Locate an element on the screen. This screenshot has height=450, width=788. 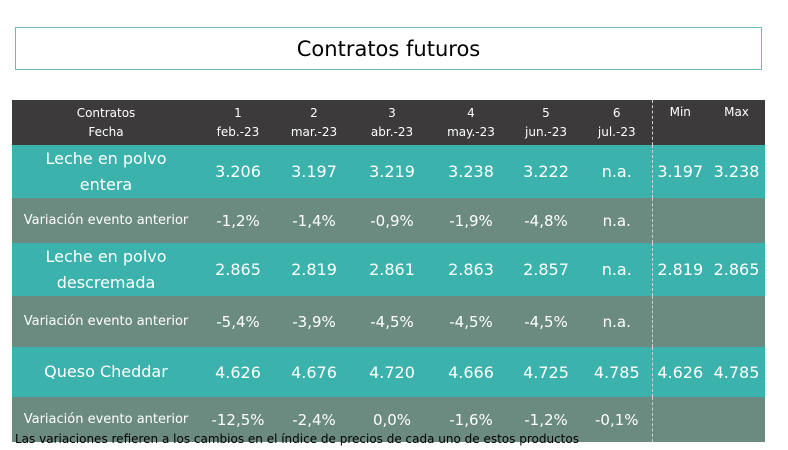
table-cell: 4.676 is located at coordinates (314, 372).